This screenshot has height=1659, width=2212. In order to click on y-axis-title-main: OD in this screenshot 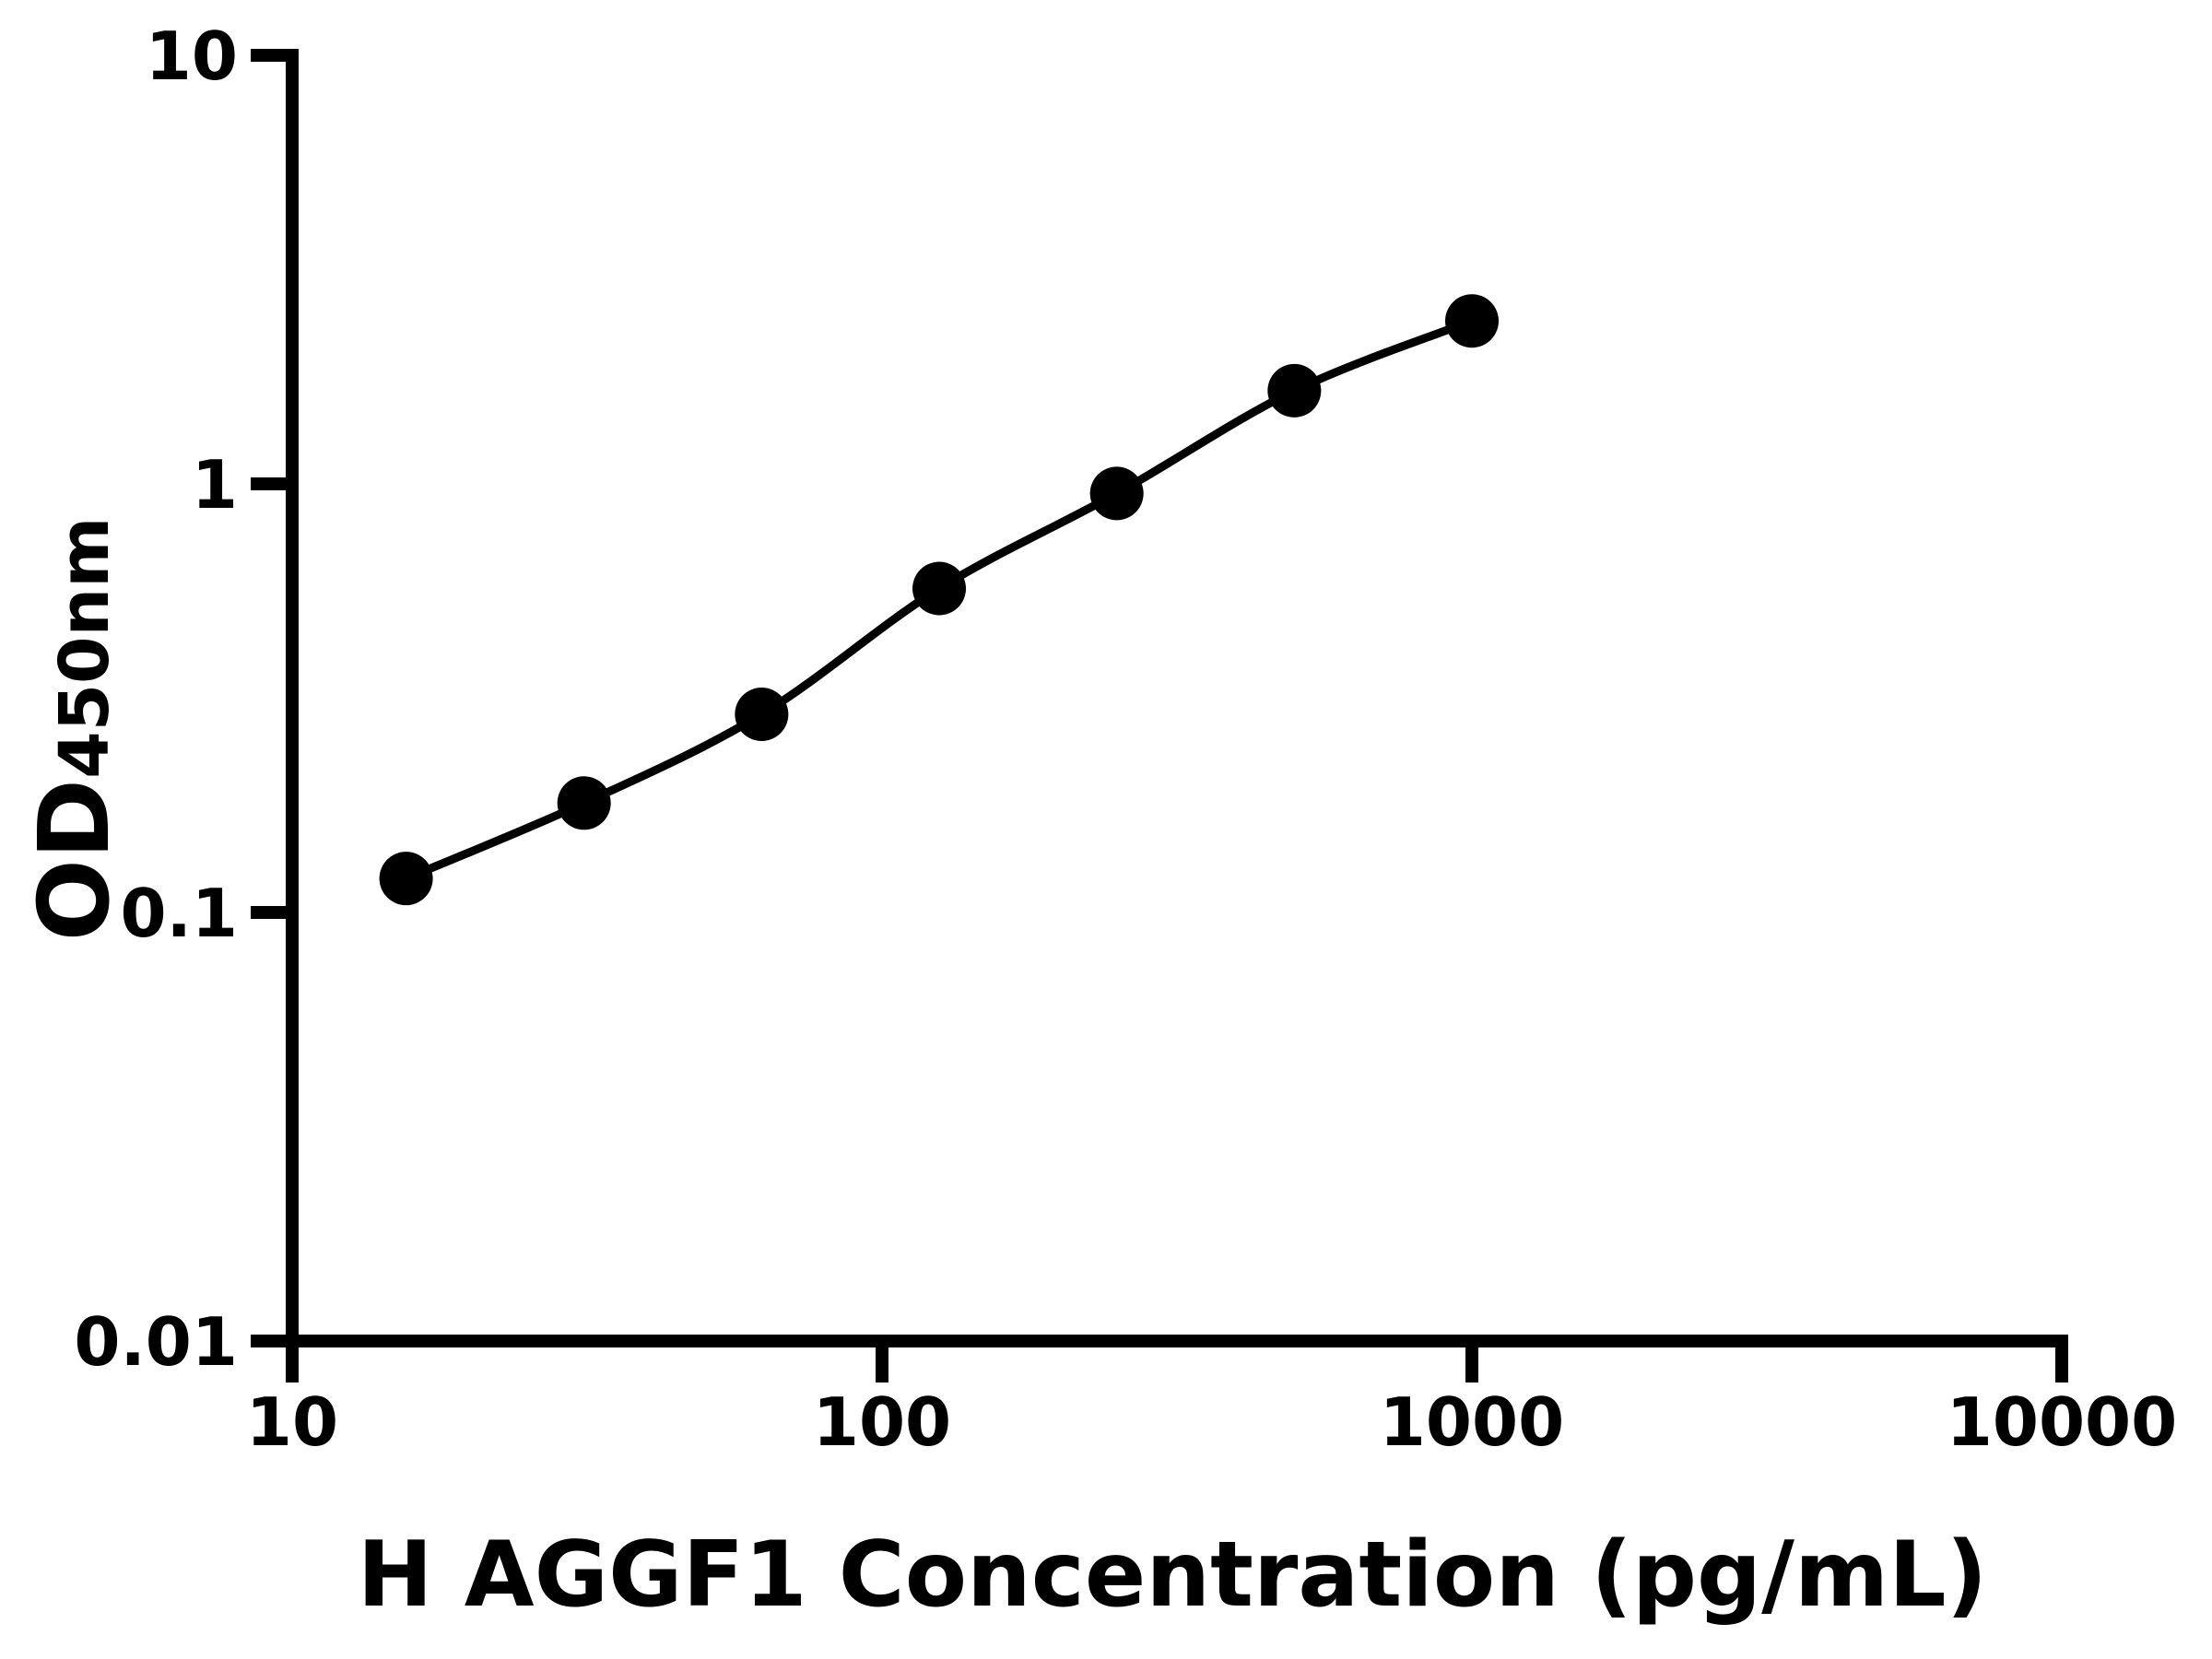, I will do `click(74, 860)`.